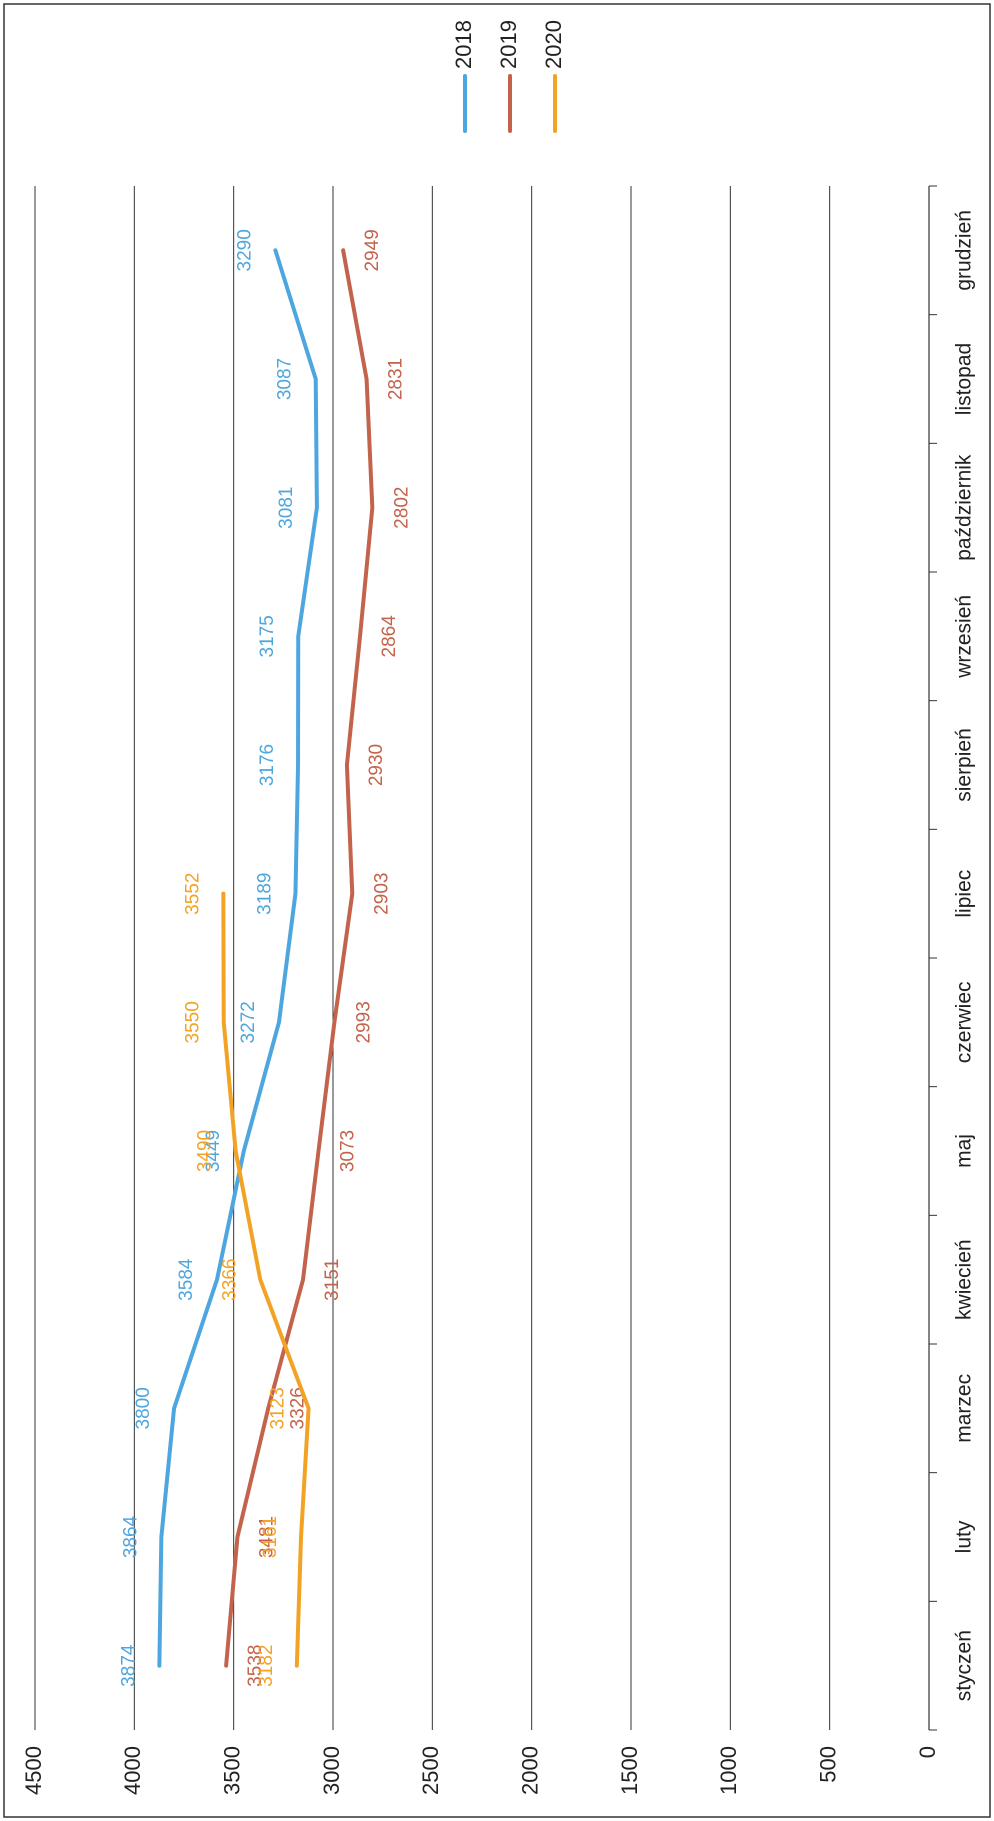 The width and height of the screenshot is (994, 1821). I want to click on y-tick-label: 4500, so click(33, 1770).